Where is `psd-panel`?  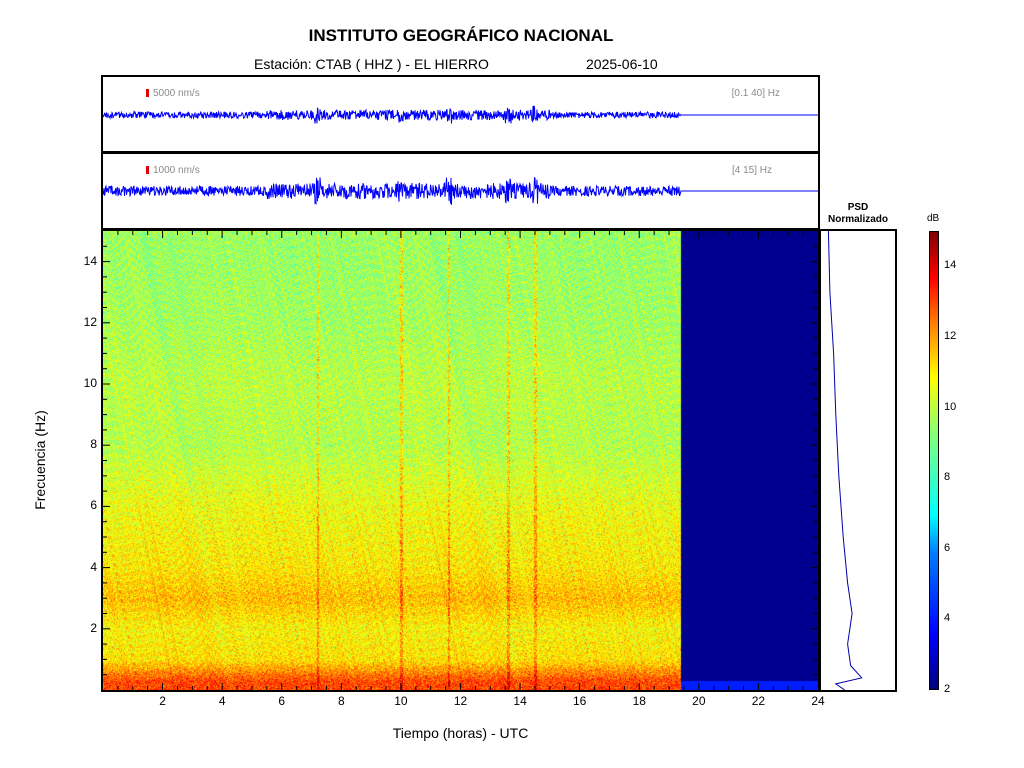
psd-panel is located at coordinates (858, 460).